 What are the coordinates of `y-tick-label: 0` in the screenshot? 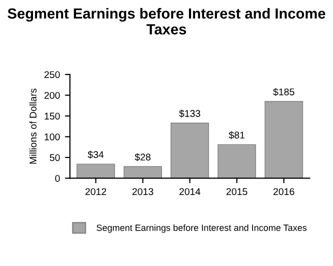 It's located at (57, 178).